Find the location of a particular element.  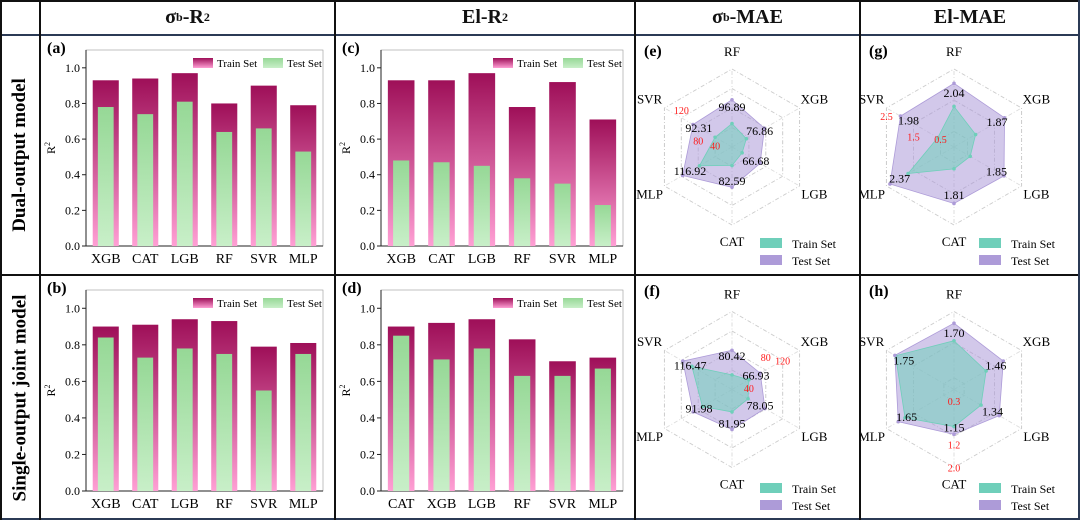

radar-axis-label: MLP is located at coordinates (873, 194).